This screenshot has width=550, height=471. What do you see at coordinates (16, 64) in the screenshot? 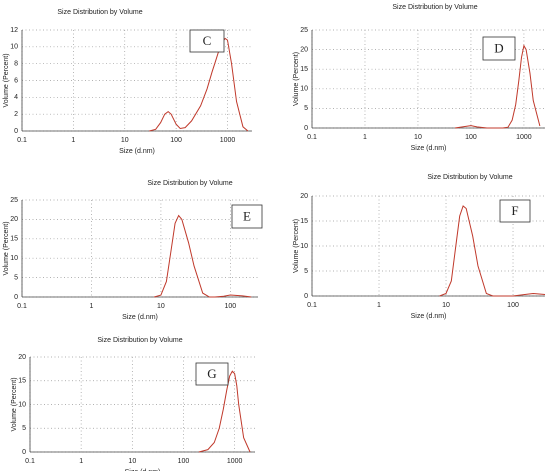
I see `y-tick-label: 8` at bounding box center [16, 64].